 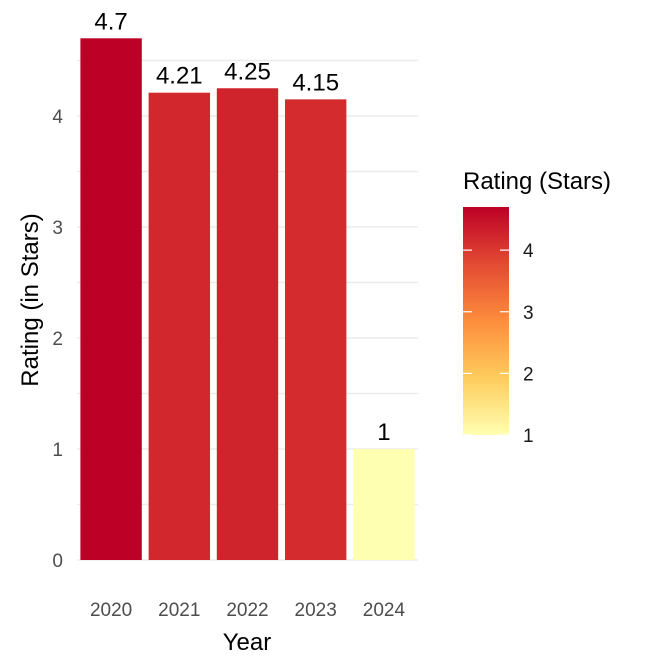 I want to click on x-tick-label-2024: 2024, so click(x=384, y=610).